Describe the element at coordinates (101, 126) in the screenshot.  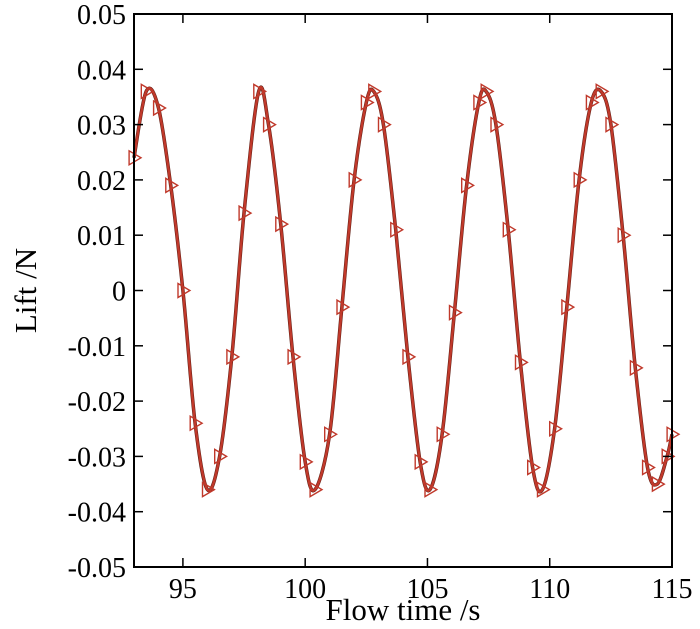
I see `y-tick-label: 0.03` at that location.